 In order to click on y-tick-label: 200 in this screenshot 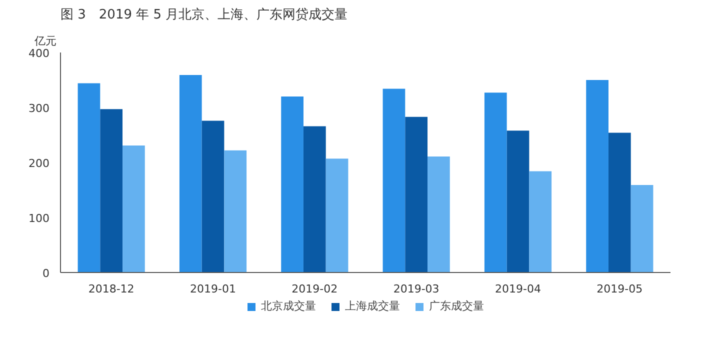, I will do `click(39, 163)`.